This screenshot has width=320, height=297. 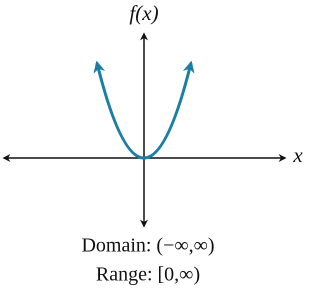 I want to click on x-axis-label: x, so click(x=297, y=155).